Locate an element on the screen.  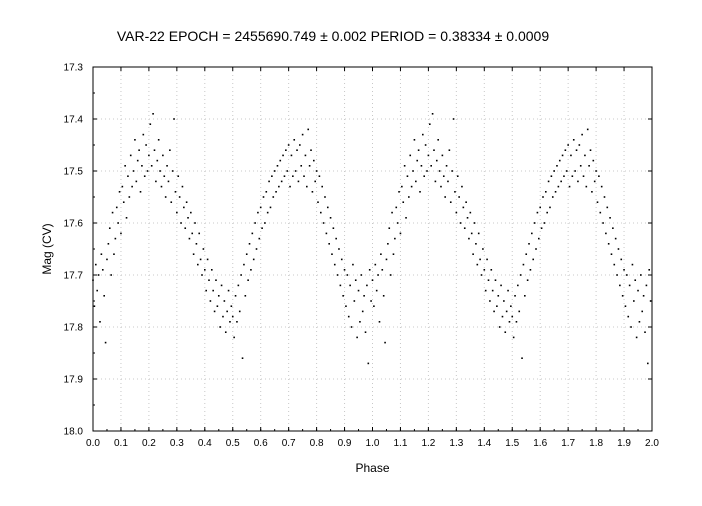
x-tick-label: 0.0 is located at coordinates (93, 443).